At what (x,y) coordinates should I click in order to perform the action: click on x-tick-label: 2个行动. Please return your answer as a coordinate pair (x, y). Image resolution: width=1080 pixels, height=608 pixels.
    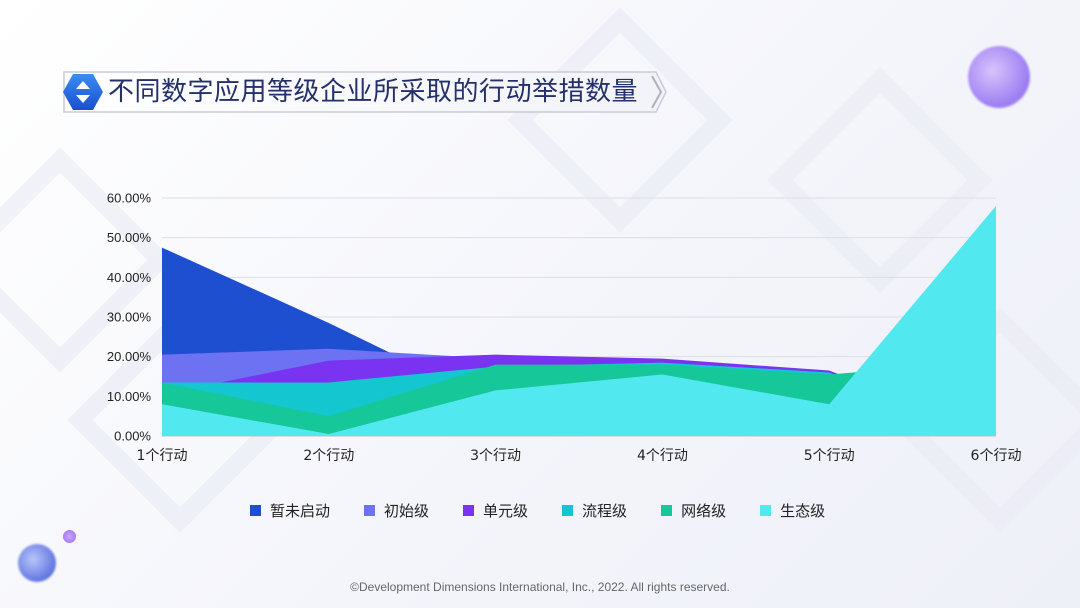
    Looking at the image, I should click on (328, 456).